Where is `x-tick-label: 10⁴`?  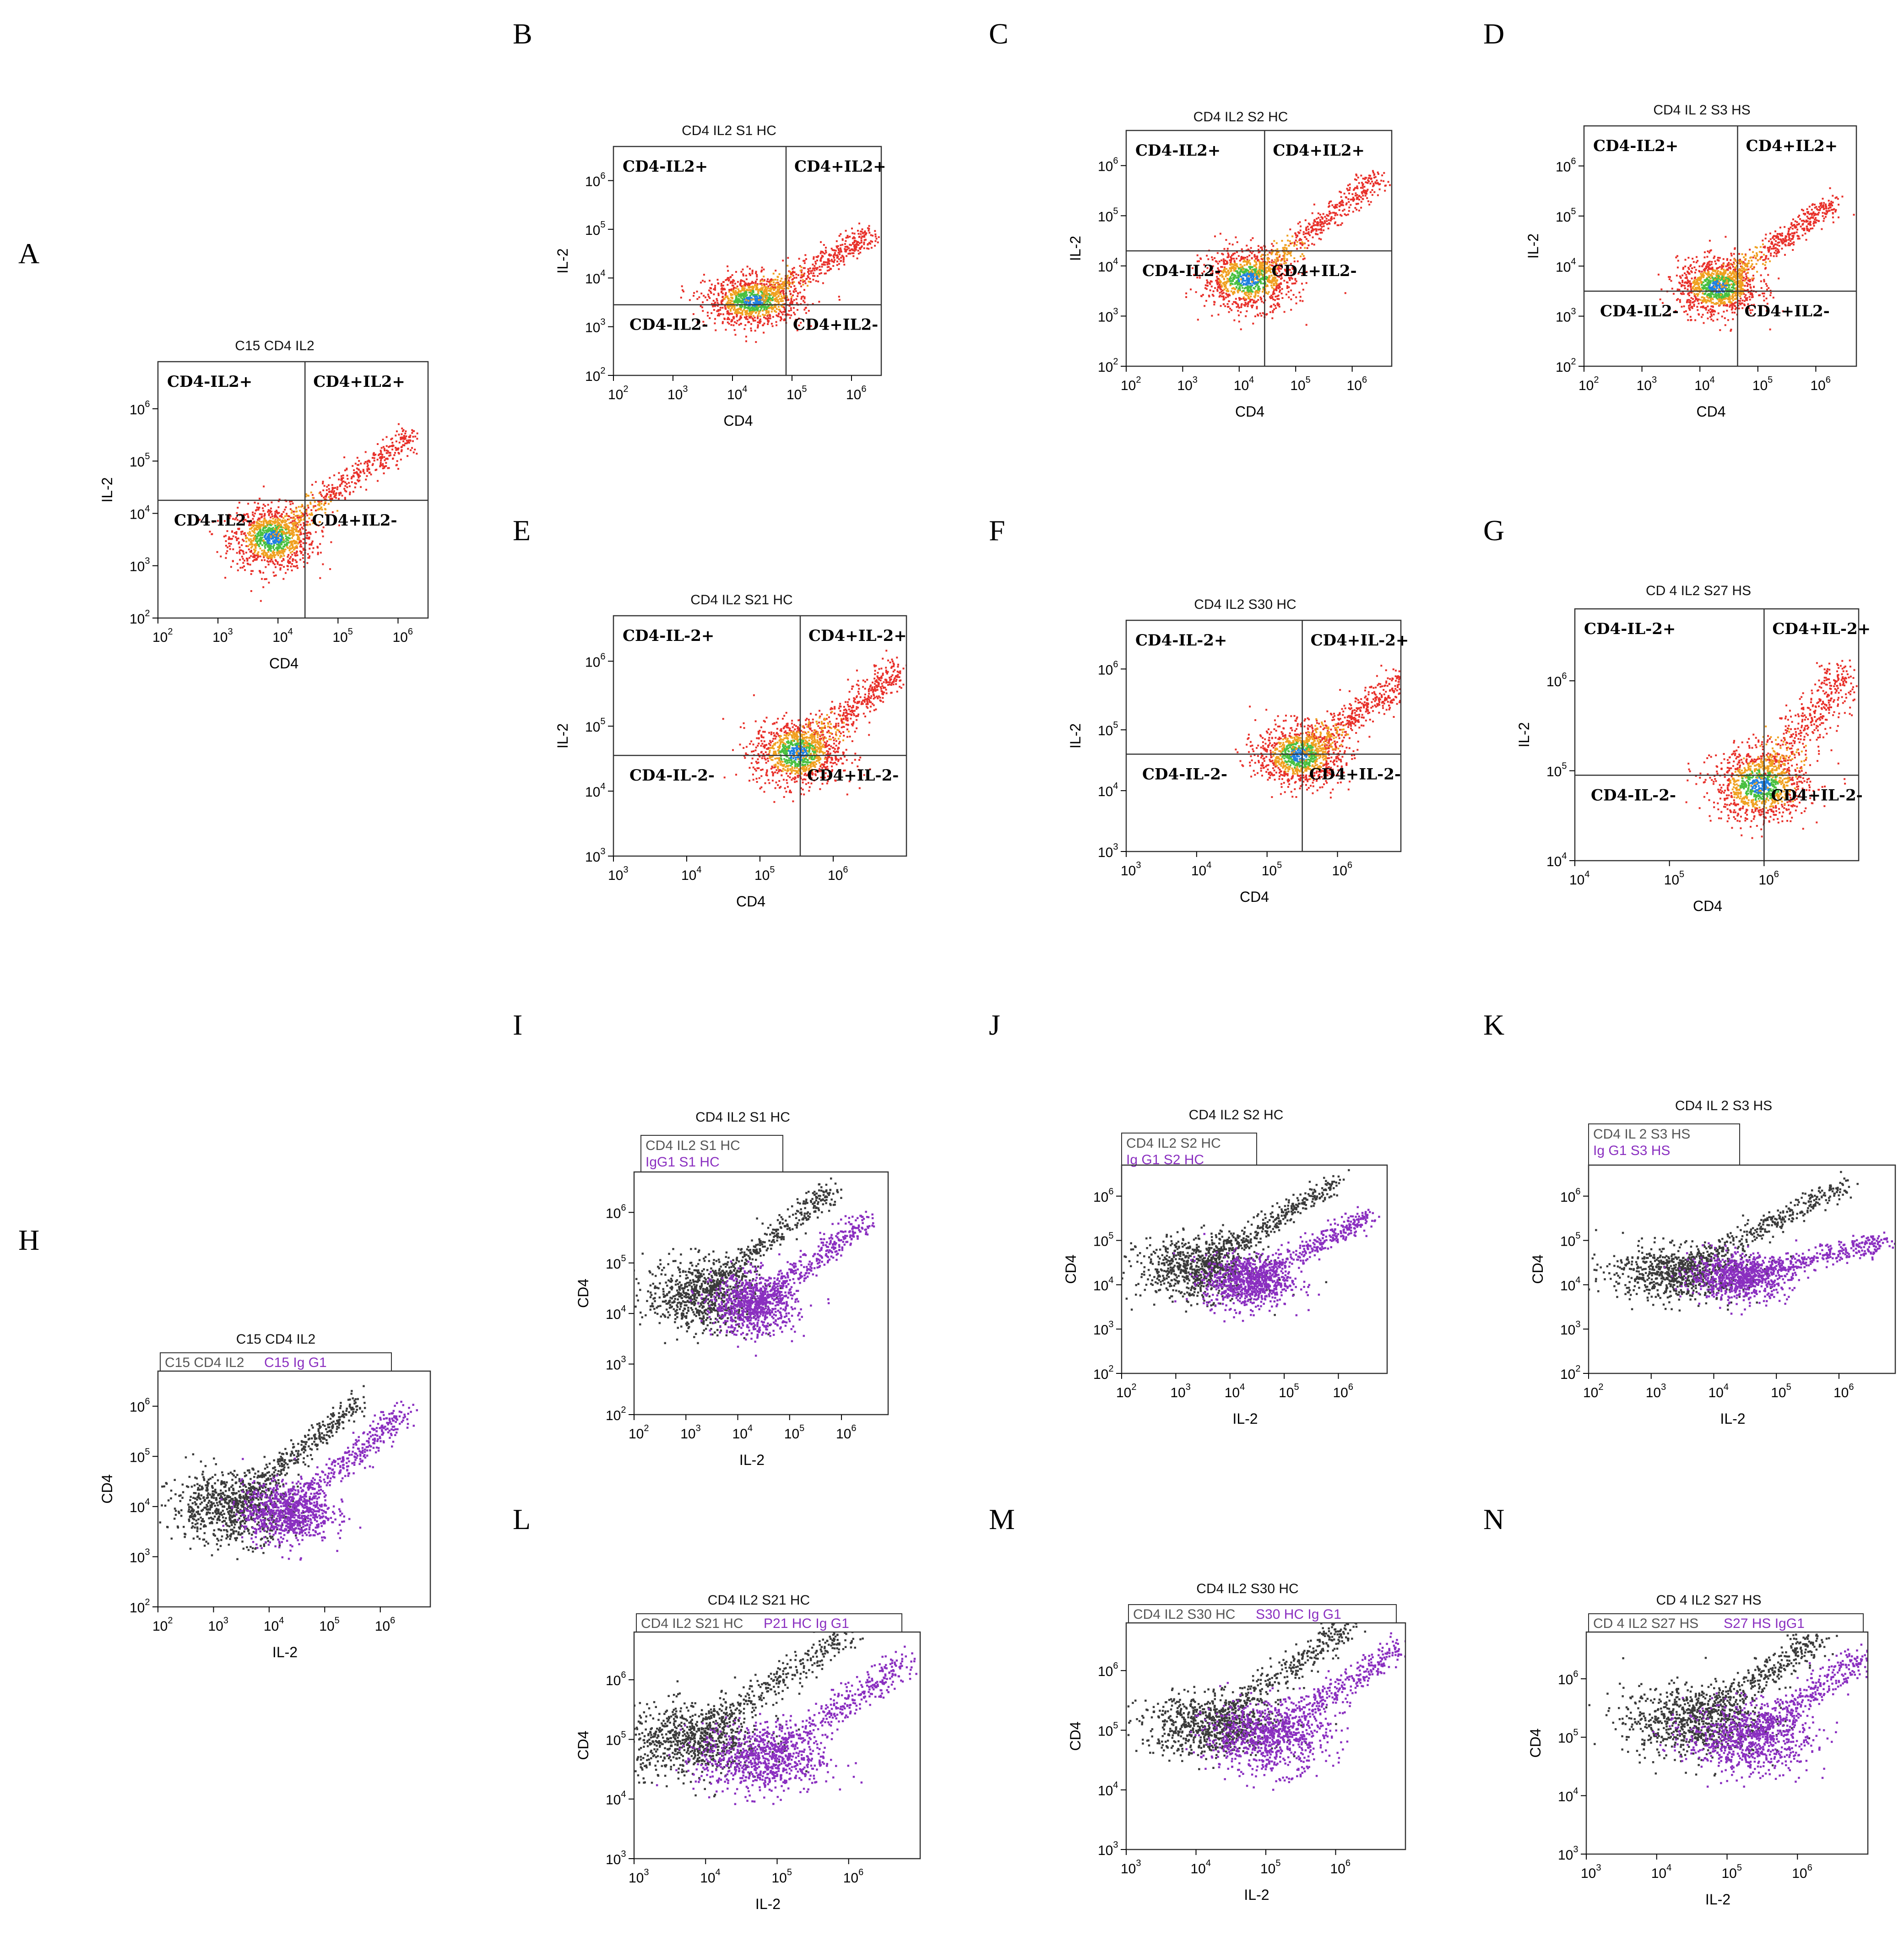 x-tick-label: 10⁴ is located at coordinates (1244, 384).